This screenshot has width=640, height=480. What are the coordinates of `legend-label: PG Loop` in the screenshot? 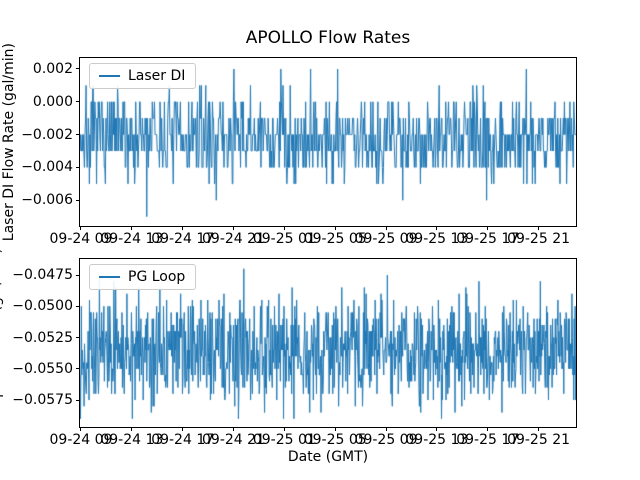 It's located at (157, 277).